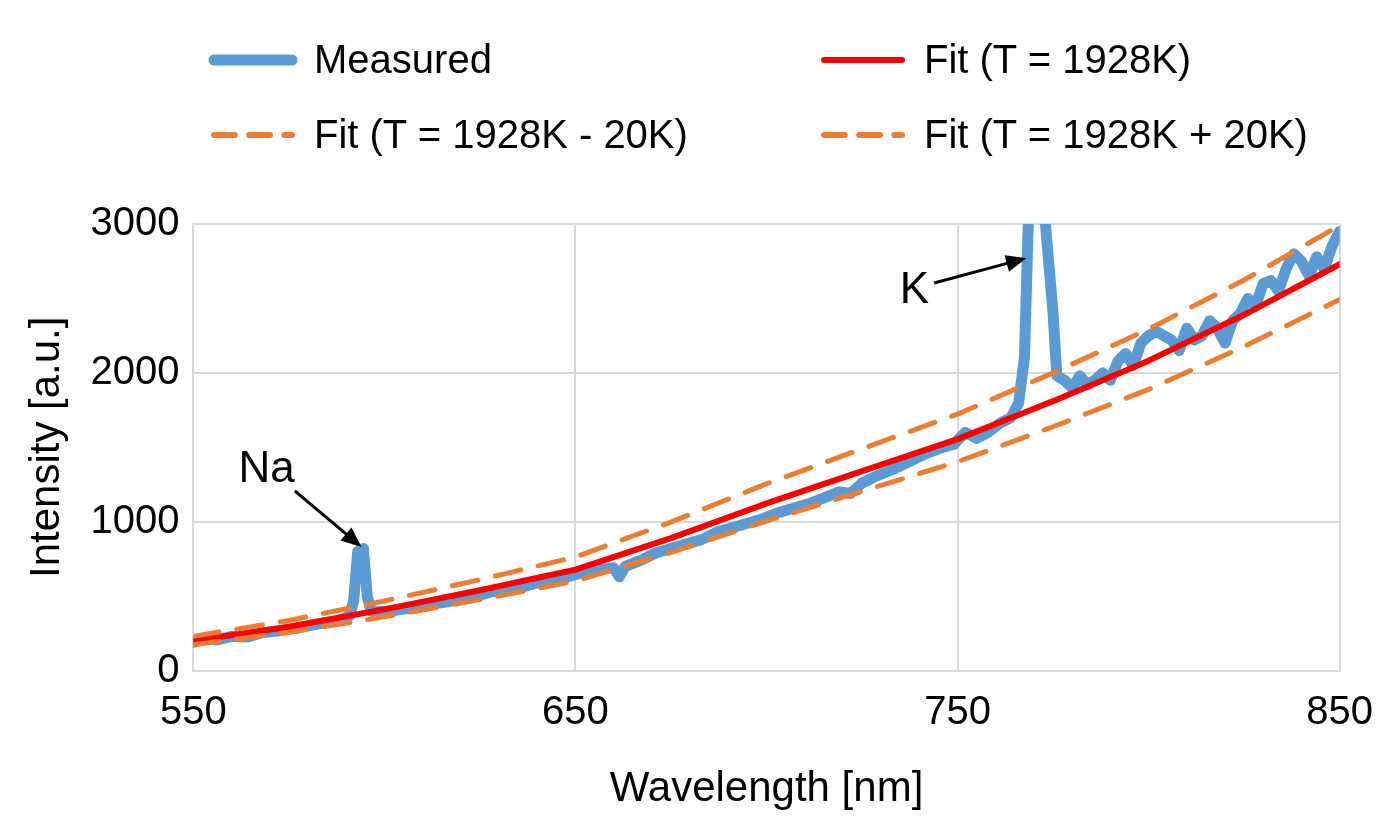 The height and width of the screenshot is (827, 1399). Describe the element at coordinates (403, 59) in the screenshot. I see `legend-label: Measured` at that location.